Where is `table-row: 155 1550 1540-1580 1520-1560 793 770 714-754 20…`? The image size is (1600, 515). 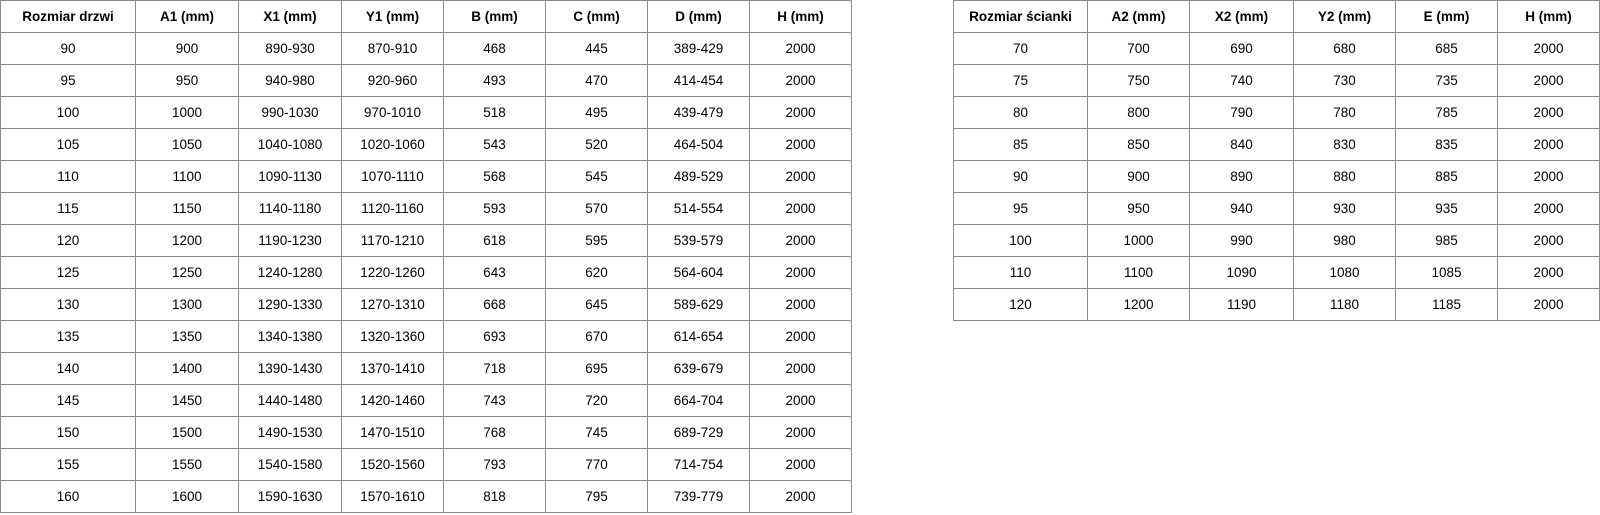
table-row: 155 1550 1540-1580 1520-1560 793 770 714-754 20… is located at coordinates (426, 464).